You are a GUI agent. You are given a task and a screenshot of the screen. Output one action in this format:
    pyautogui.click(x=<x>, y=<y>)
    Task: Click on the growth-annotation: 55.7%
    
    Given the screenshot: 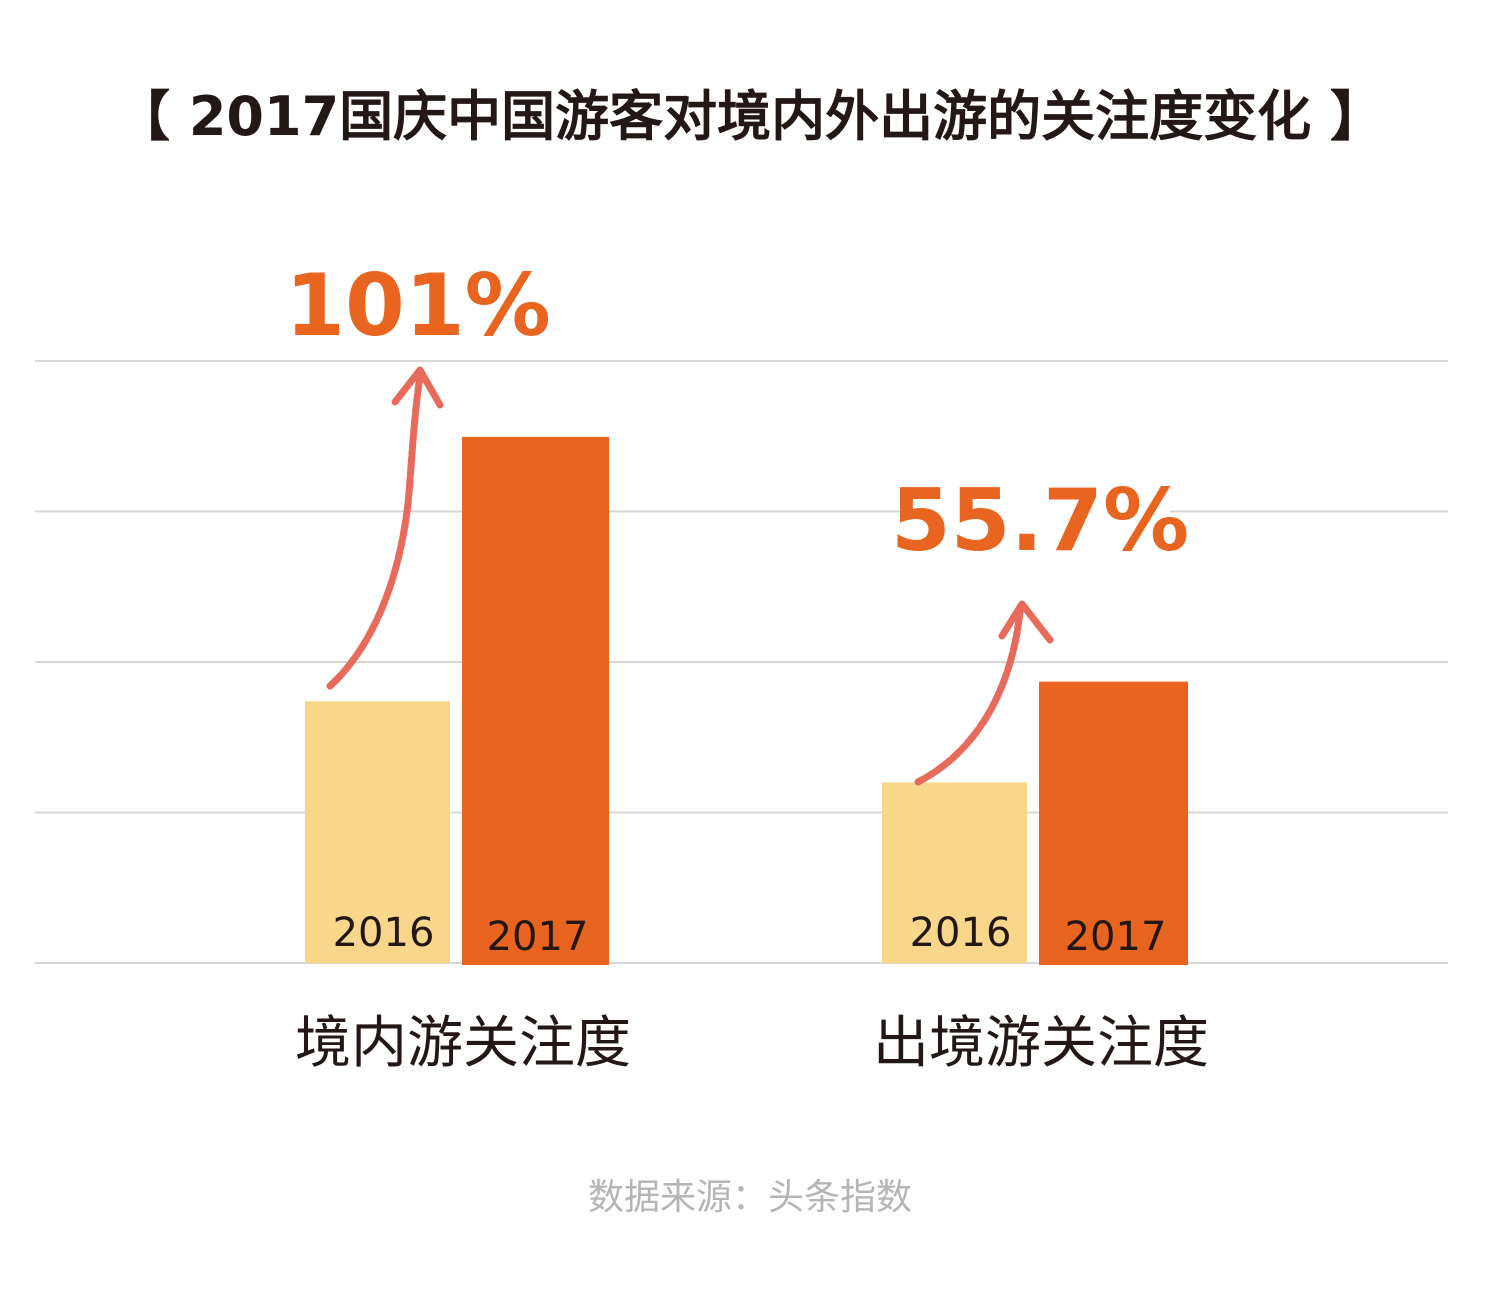 What is the action you would take?
    pyautogui.click(x=1040, y=521)
    